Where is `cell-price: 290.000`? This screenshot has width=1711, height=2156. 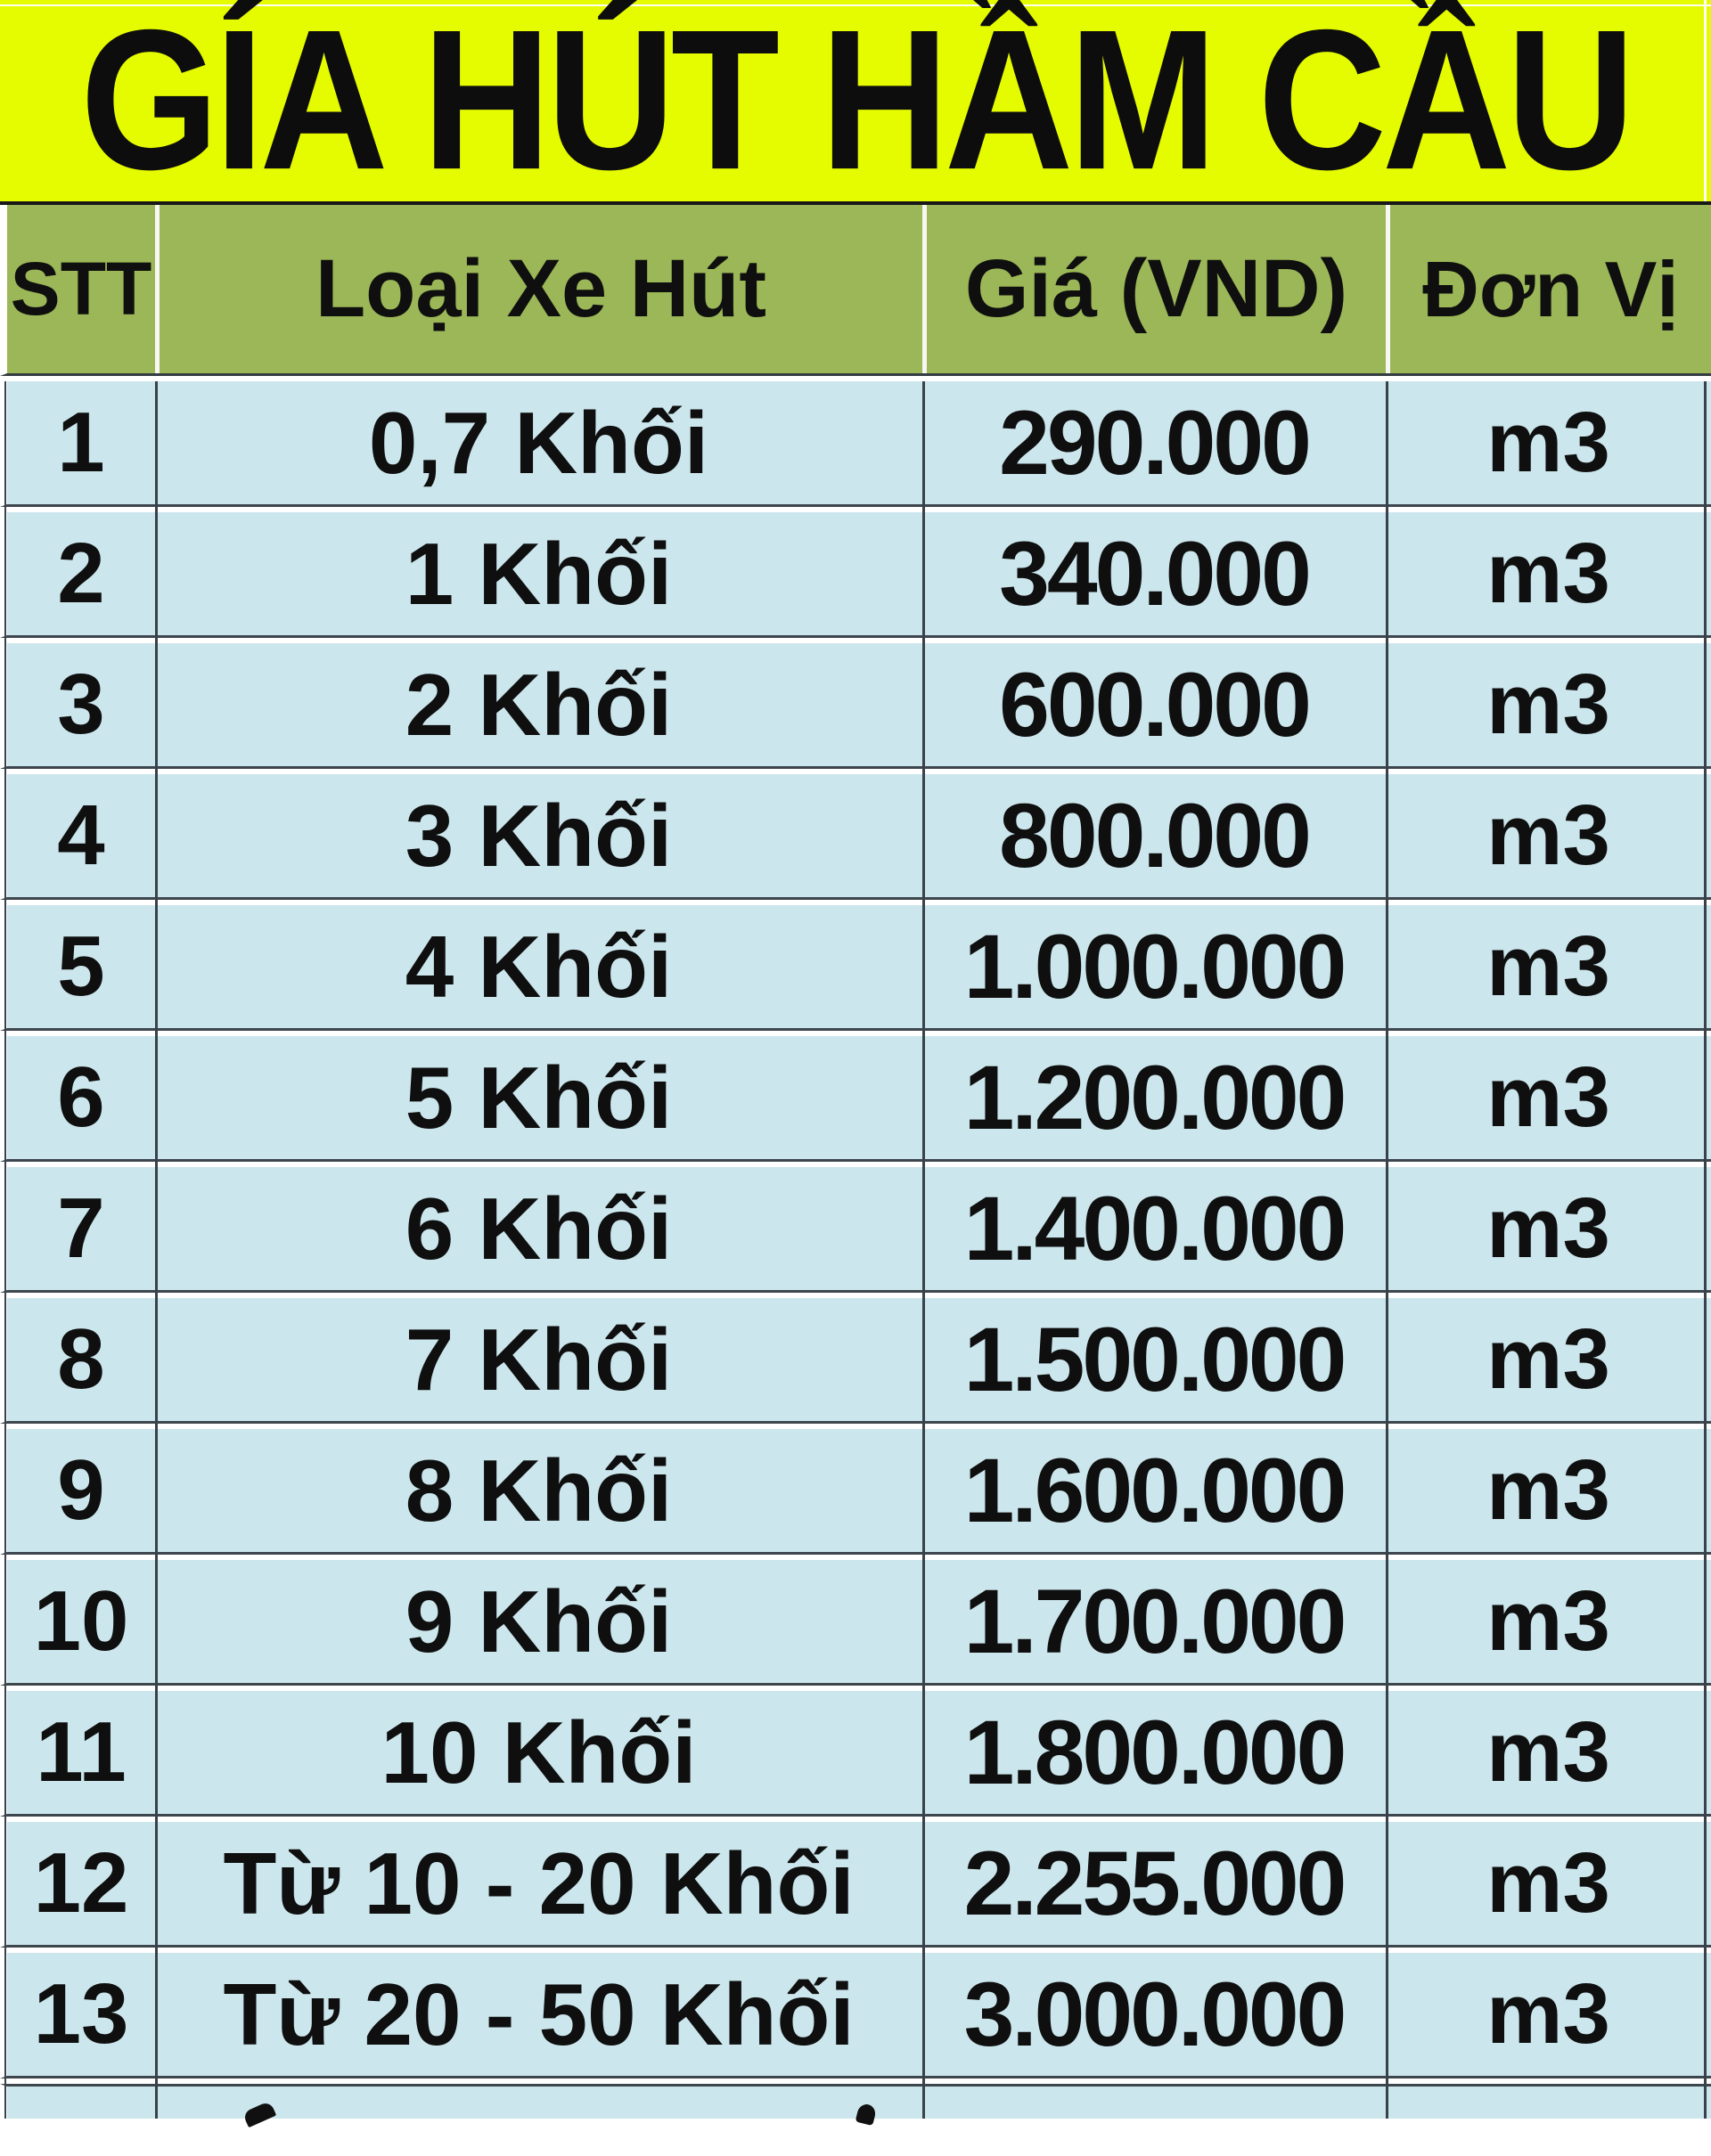
cell-price: 290.000 is located at coordinates (1154, 442).